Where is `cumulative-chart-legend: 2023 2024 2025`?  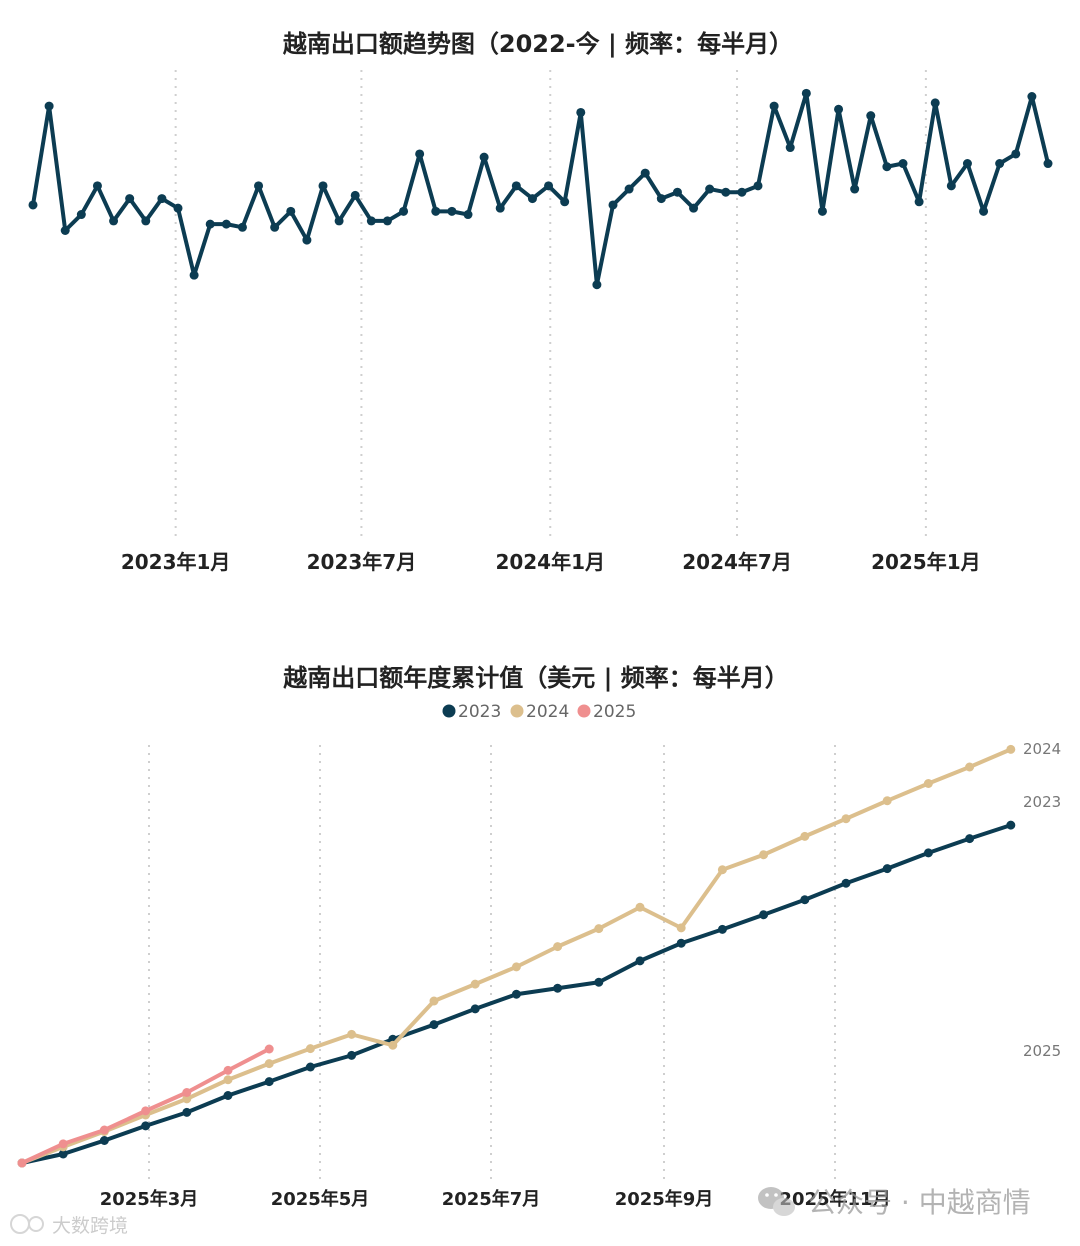 cumulative-chart-legend: 2023 2024 2025 is located at coordinates (539, 712).